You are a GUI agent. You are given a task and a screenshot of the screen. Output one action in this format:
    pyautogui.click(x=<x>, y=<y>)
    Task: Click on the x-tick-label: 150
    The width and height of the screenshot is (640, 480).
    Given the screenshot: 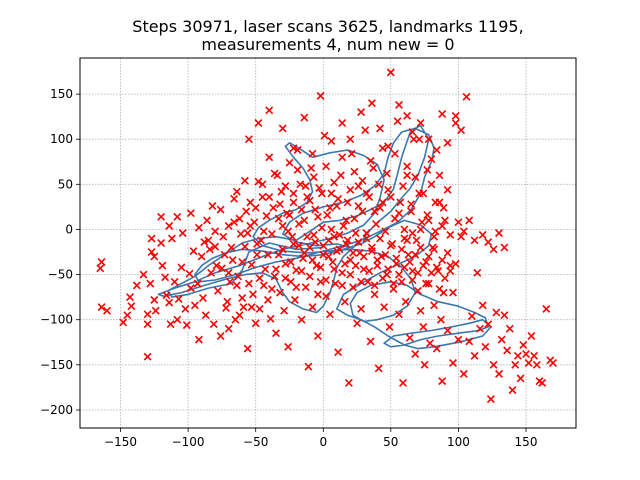 What is the action you would take?
    pyautogui.click(x=526, y=442)
    